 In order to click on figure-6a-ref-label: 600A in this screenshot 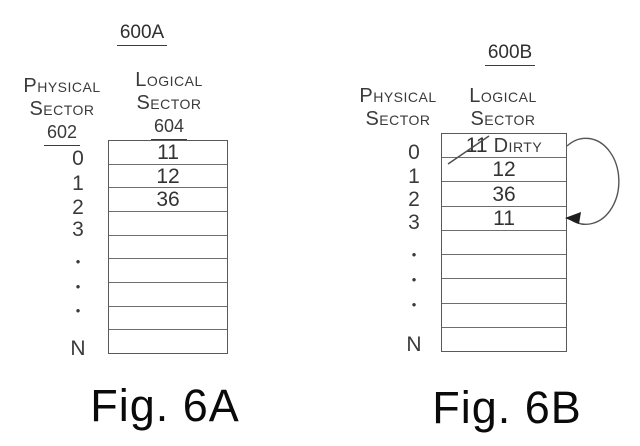, I will do `click(142, 34)`.